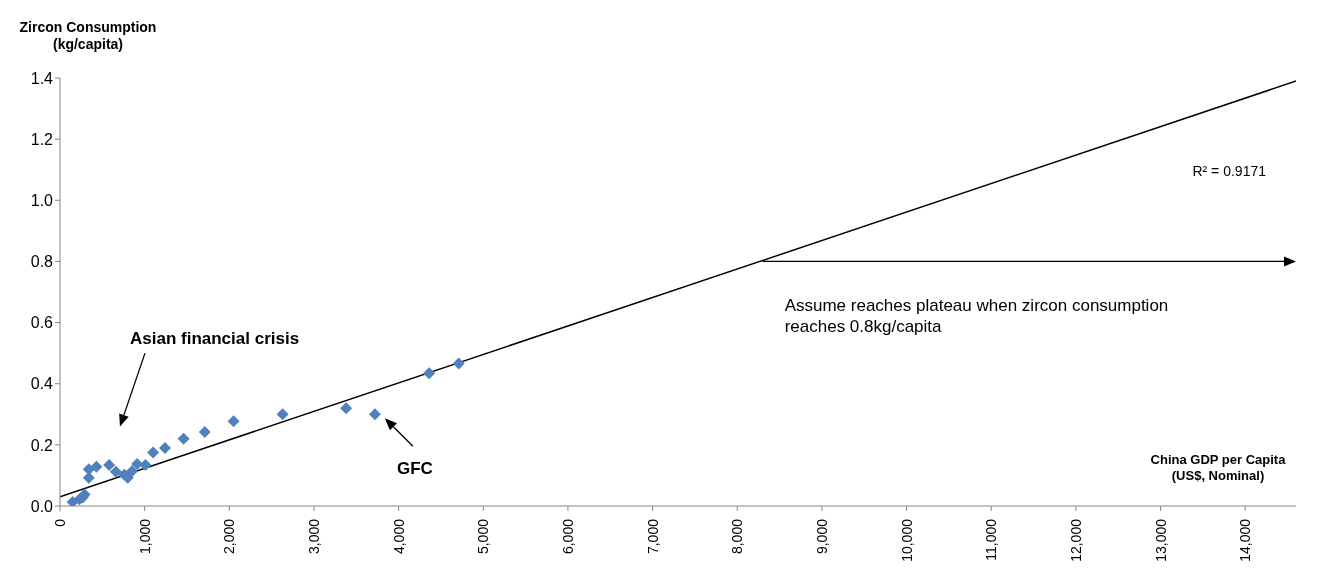 The width and height of the screenshot is (1317, 574). I want to click on y-tick-label: 0.8, so click(42, 262).